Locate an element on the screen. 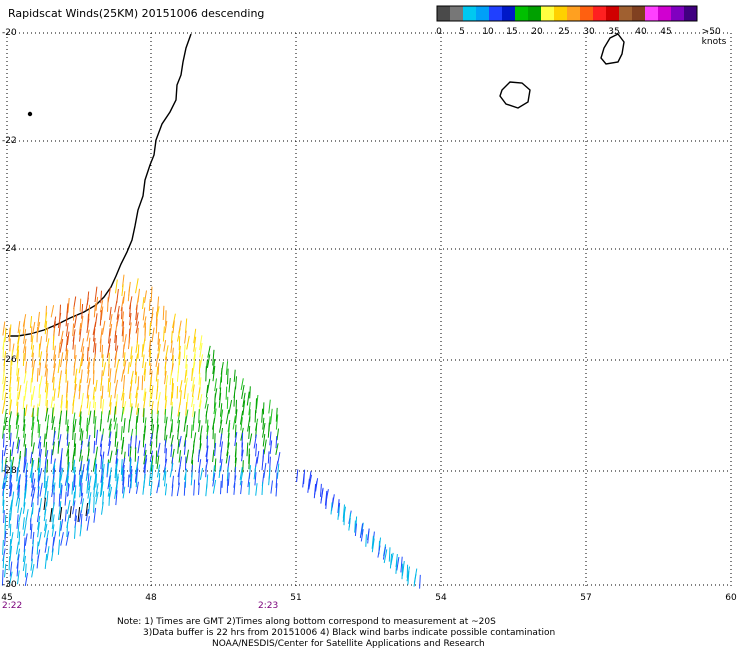 The width and height of the screenshot is (740, 650). time-label: 2:22 is located at coordinates (12, 606).